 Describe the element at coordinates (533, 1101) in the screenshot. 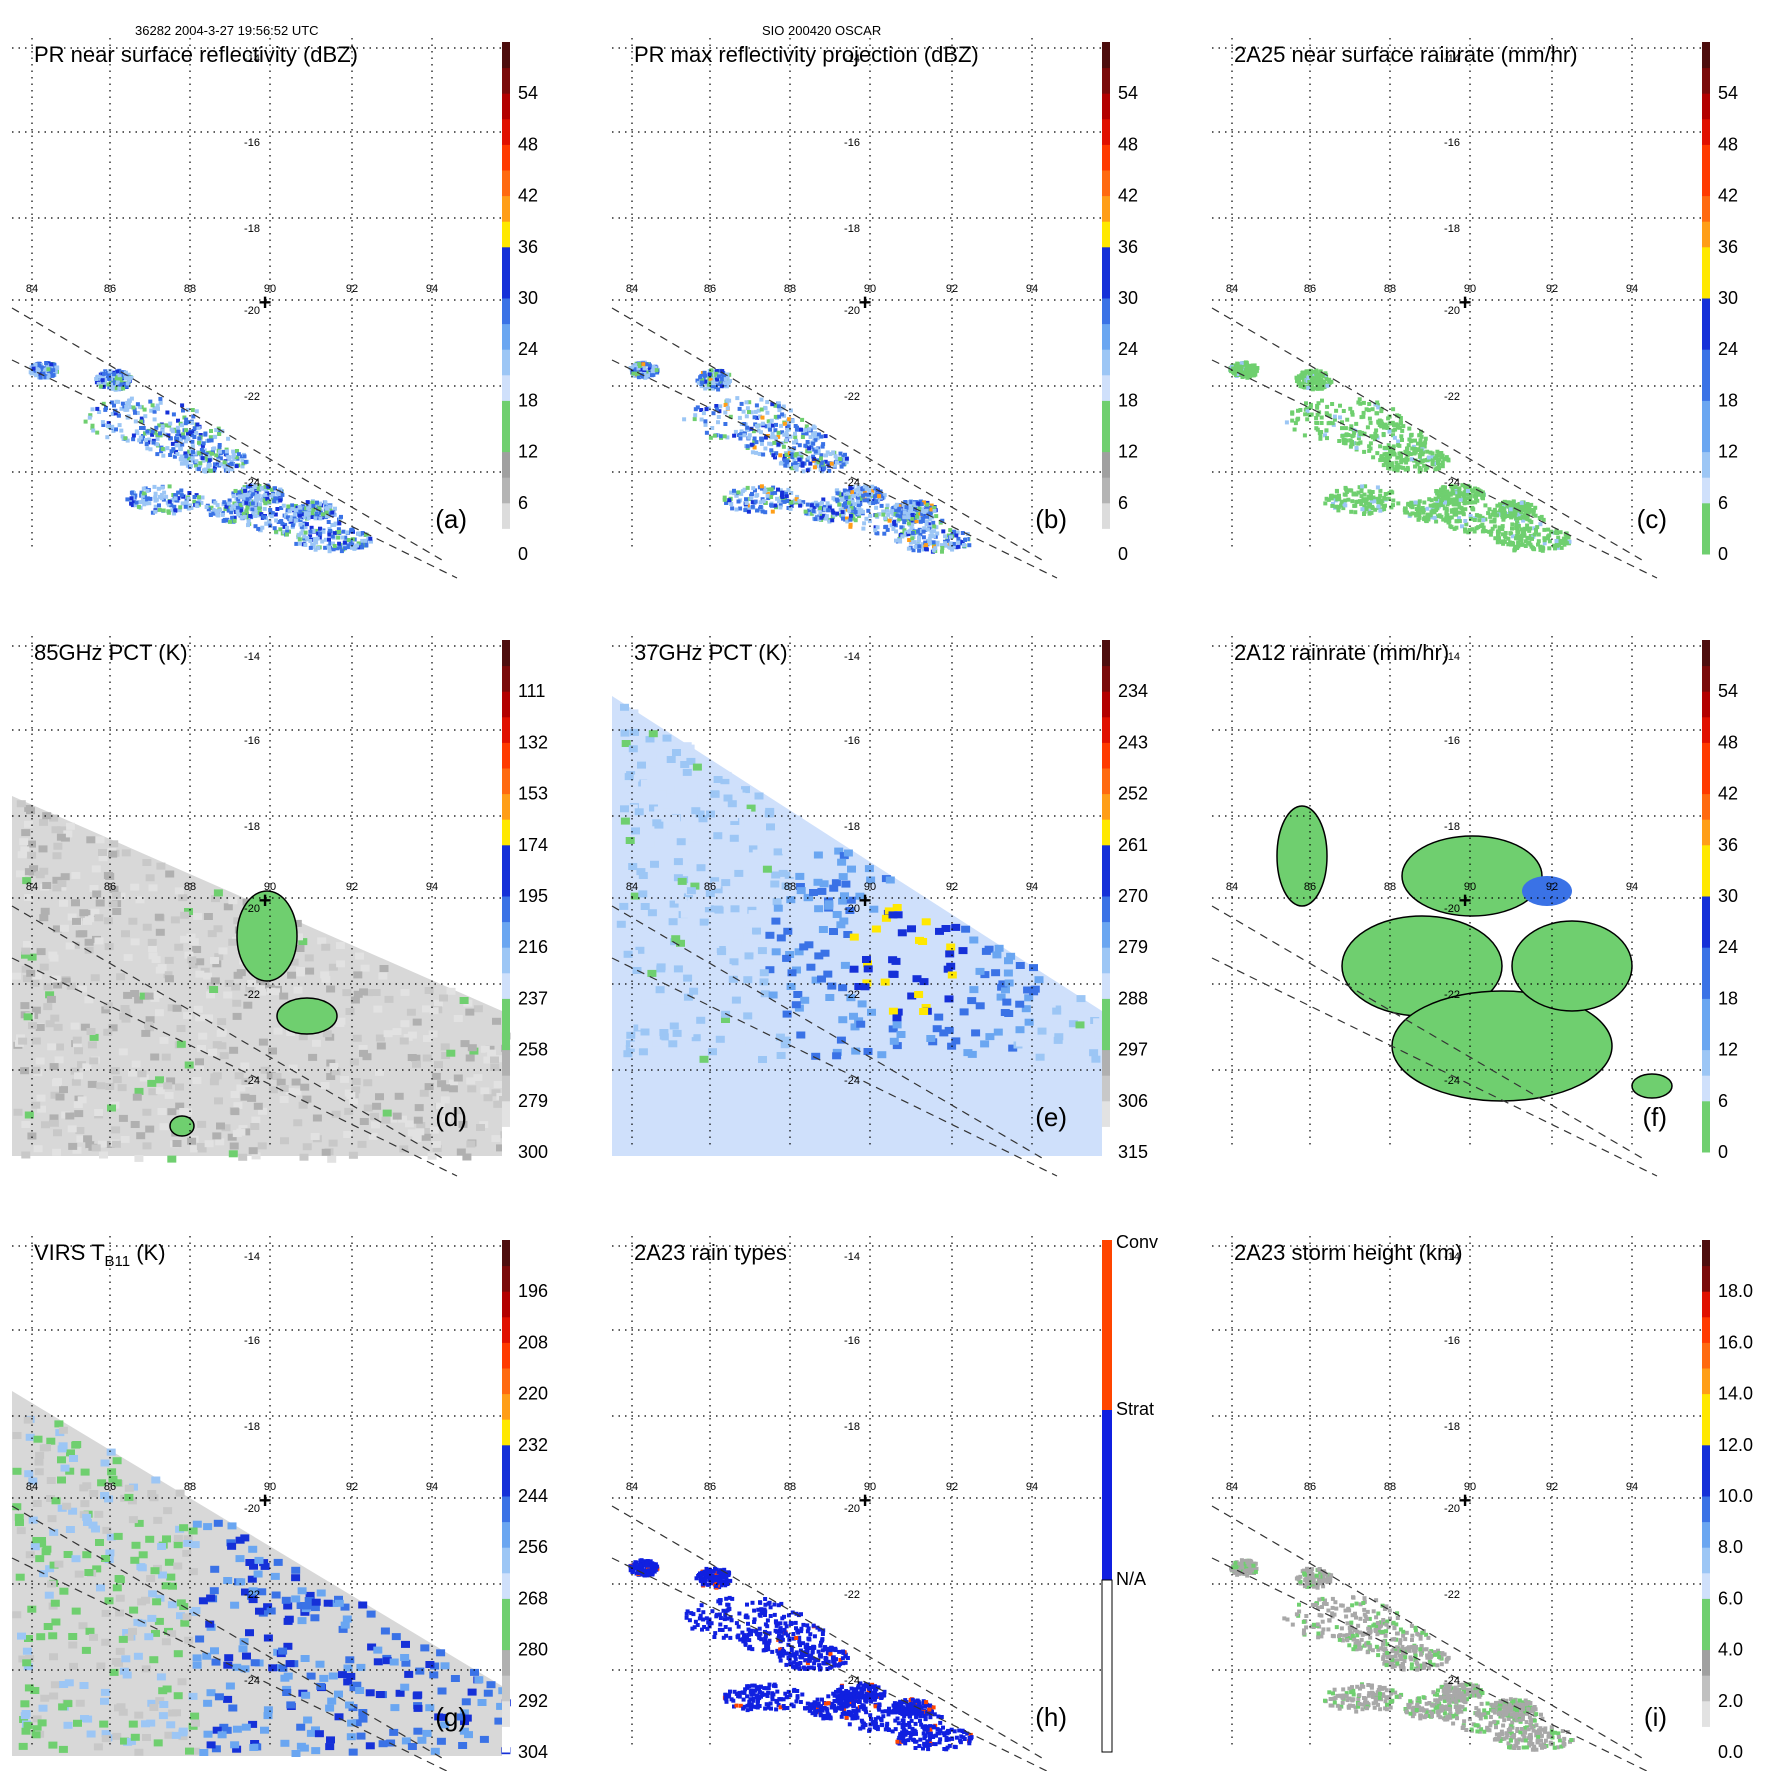

I see `d-tick-label: 279` at that location.